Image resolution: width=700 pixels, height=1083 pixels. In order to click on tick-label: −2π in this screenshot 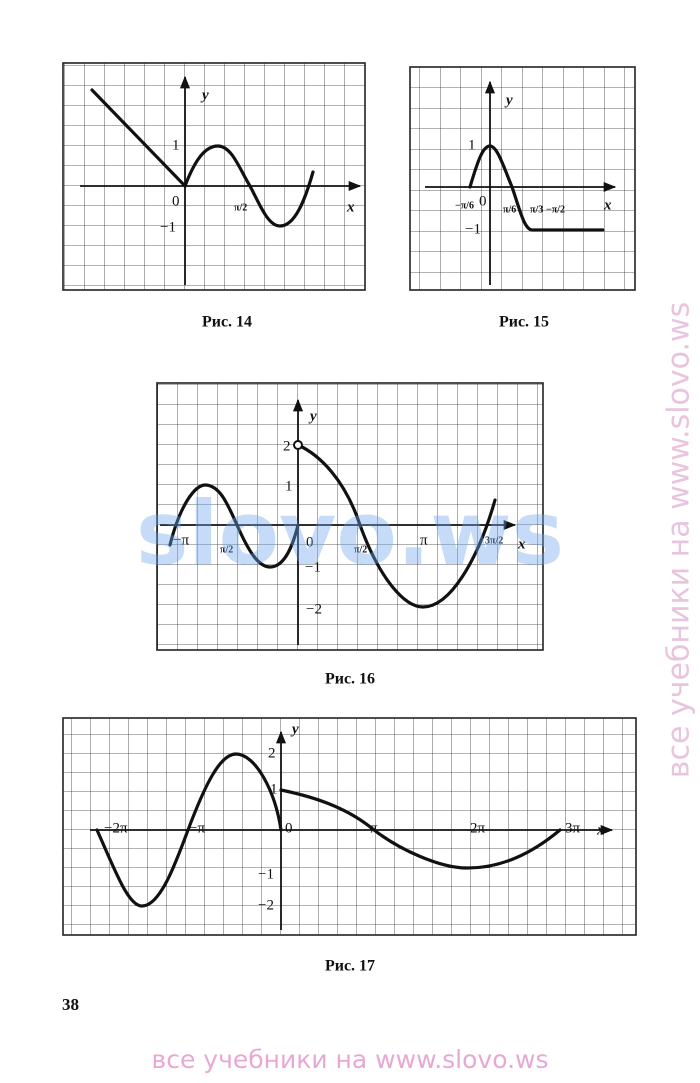, I will do `click(116, 828)`.